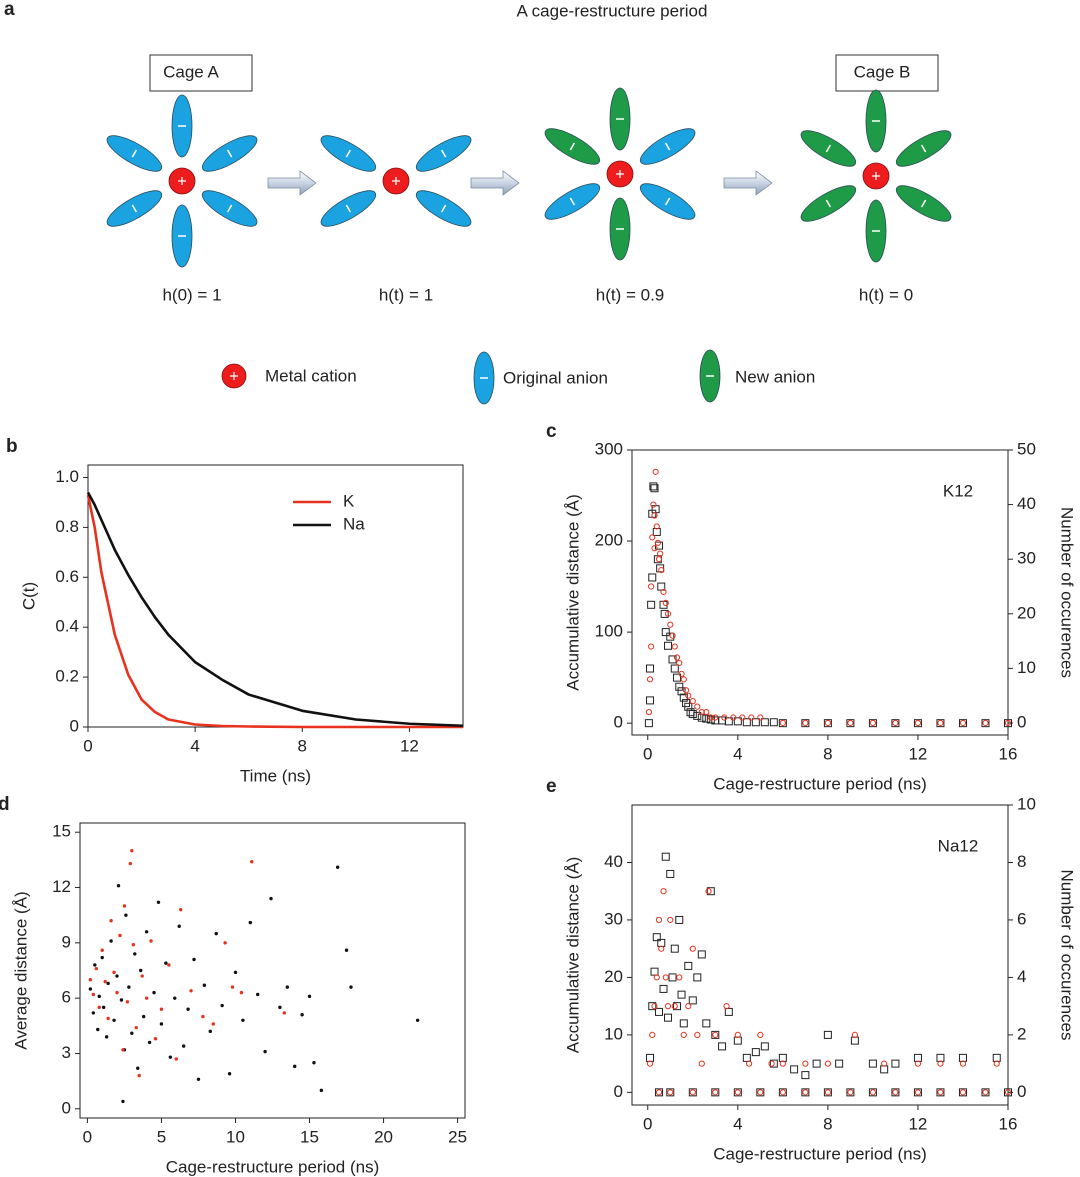 Image resolution: width=1080 pixels, height=1177 pixels. I want to click on legend-label: Metal cation, so click(311, 375).